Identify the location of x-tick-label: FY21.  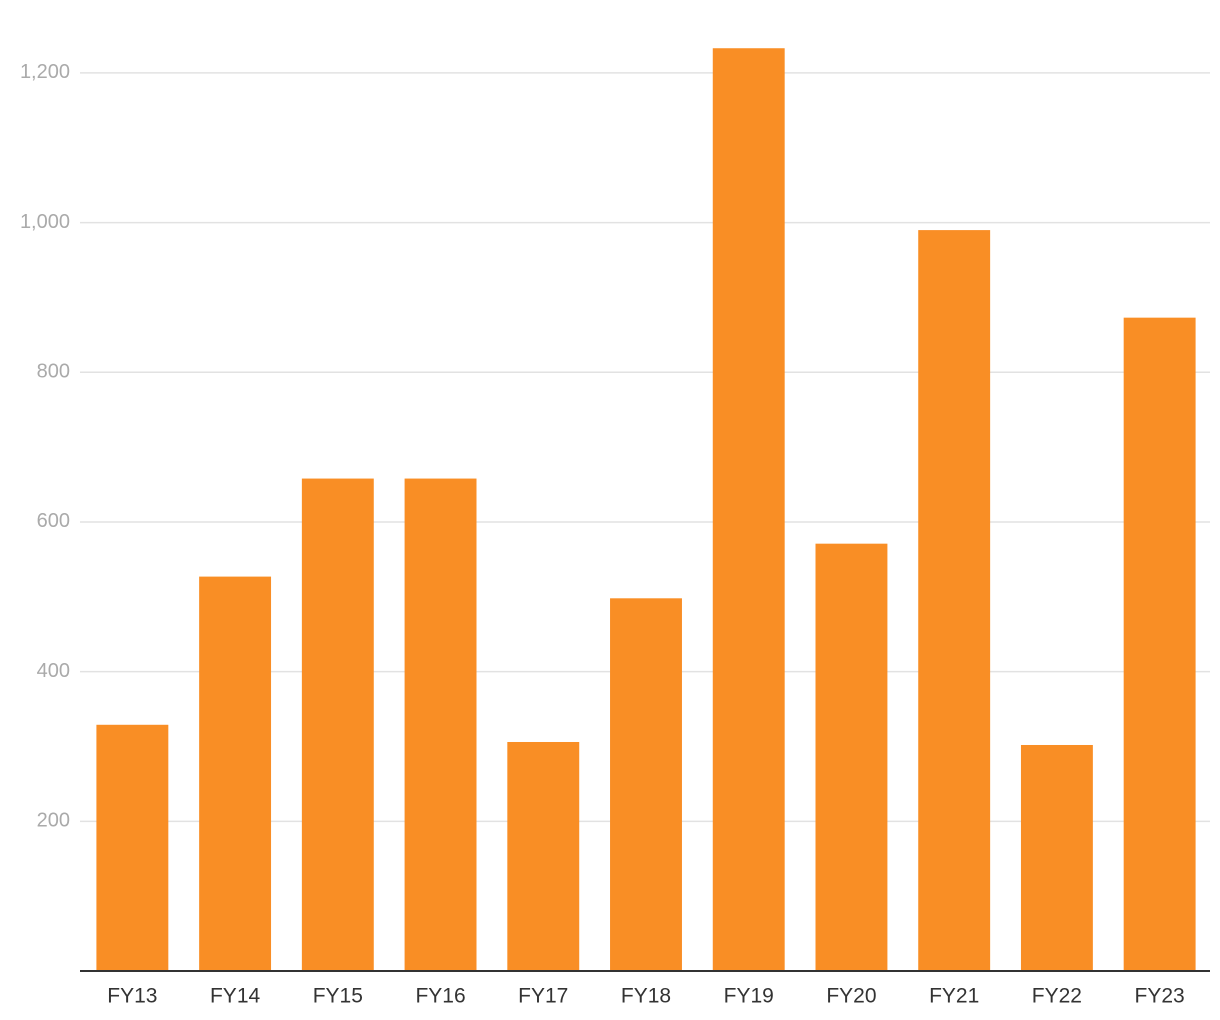
(954, 996).